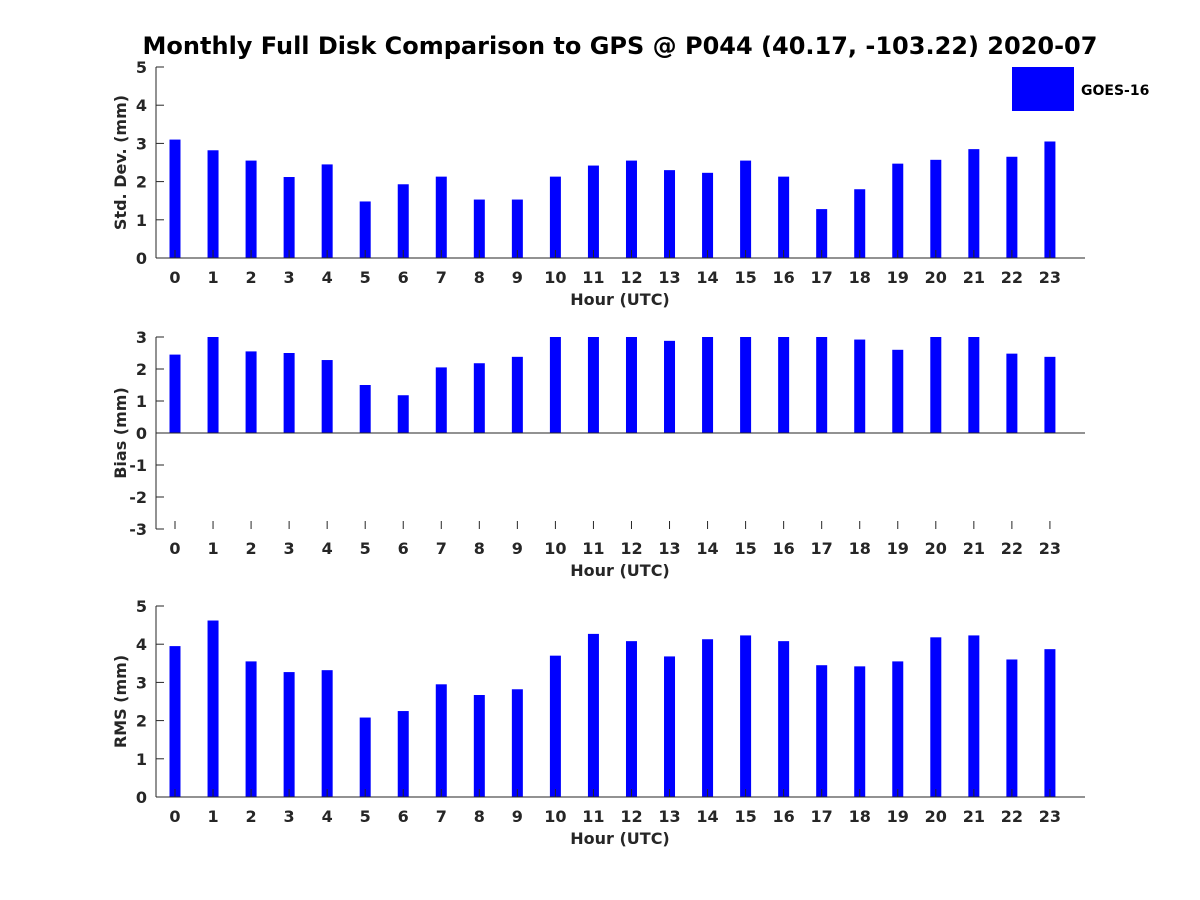 This screenshot has width=1200, height=900. What do you see at coordinates (251, 816) in the screenshot?
I see `x-tick-label: 2` at bounding box center [251, 816].